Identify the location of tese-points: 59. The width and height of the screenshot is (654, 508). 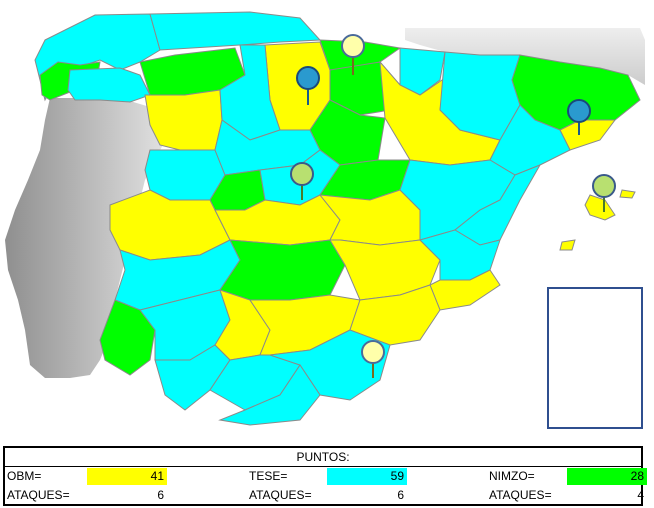
(367, 476).